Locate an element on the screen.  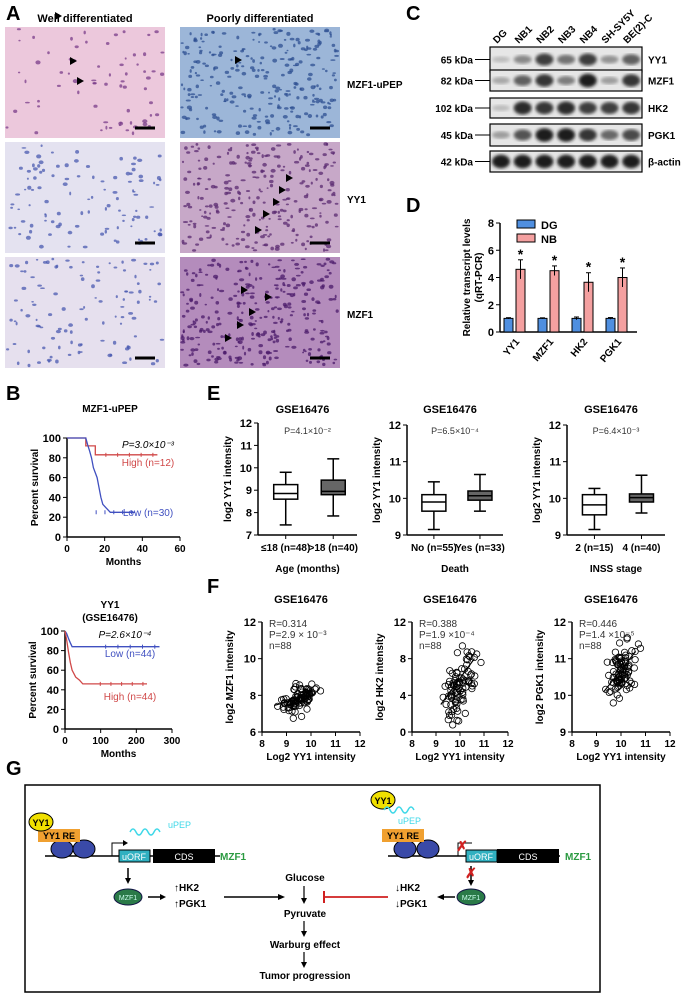
ihc-background is located at coordinates (260, 82).